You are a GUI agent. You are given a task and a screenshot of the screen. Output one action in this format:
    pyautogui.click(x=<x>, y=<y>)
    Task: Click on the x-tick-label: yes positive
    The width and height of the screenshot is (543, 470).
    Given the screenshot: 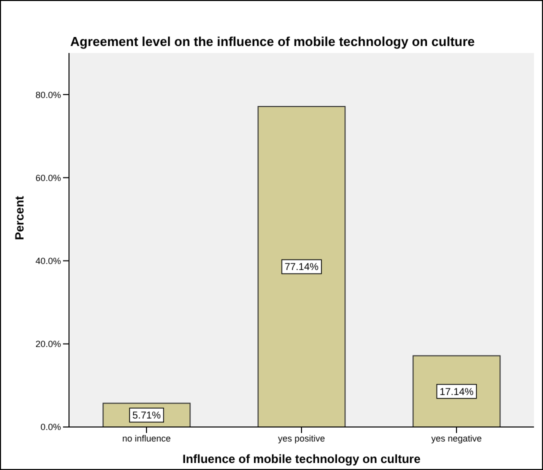 What is the action you would take?
    pyautogui.click(x=302, y=438)
    